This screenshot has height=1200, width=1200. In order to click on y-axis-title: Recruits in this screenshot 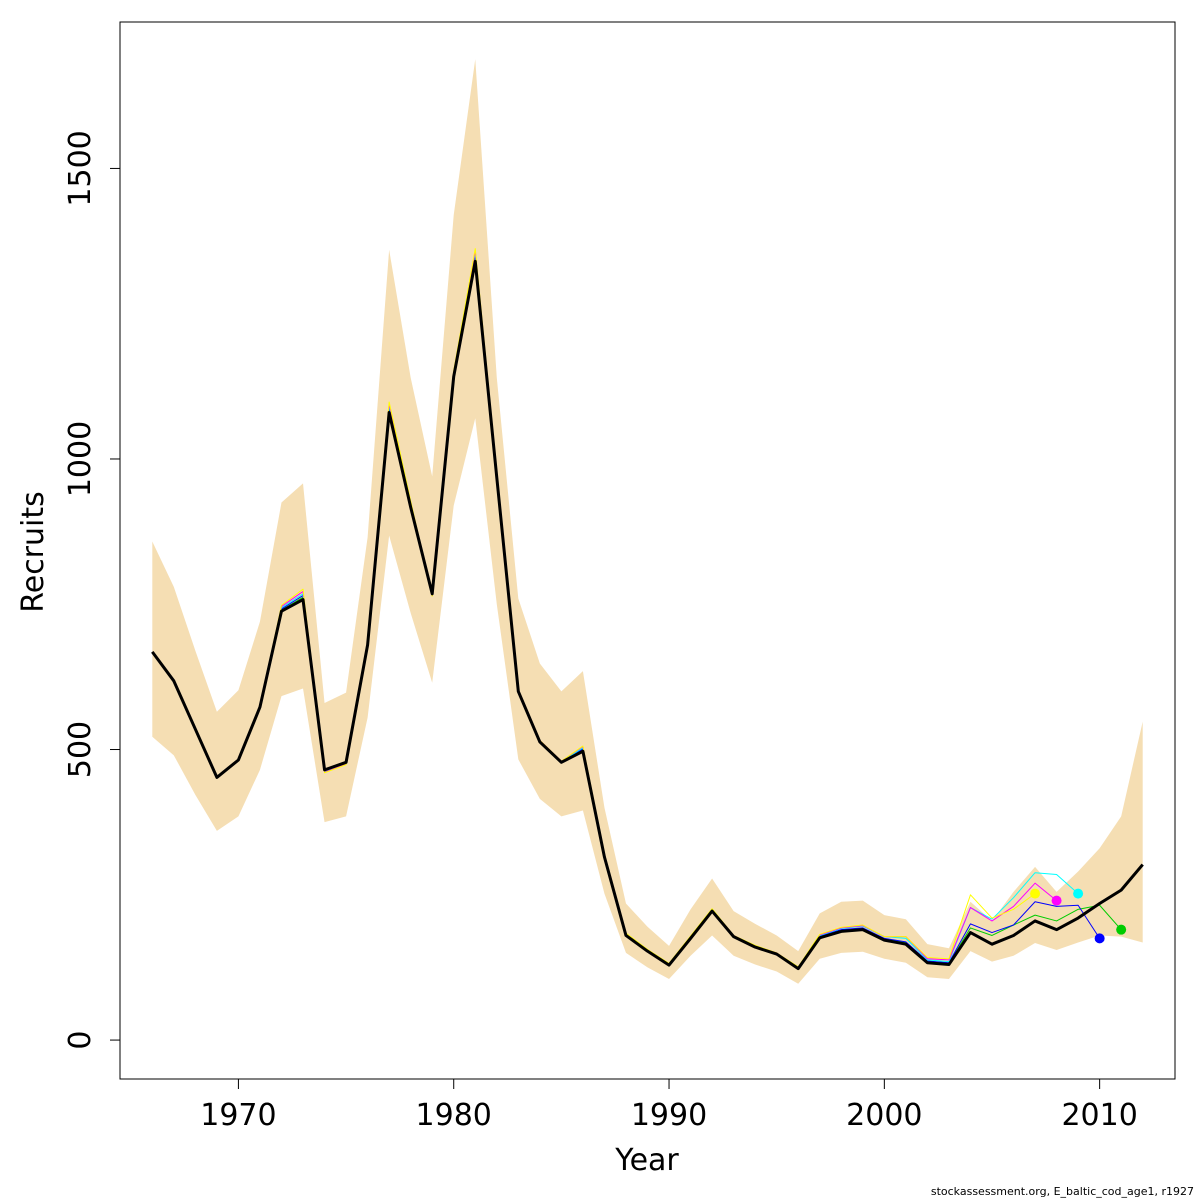, I will do `click(33, 552)`.